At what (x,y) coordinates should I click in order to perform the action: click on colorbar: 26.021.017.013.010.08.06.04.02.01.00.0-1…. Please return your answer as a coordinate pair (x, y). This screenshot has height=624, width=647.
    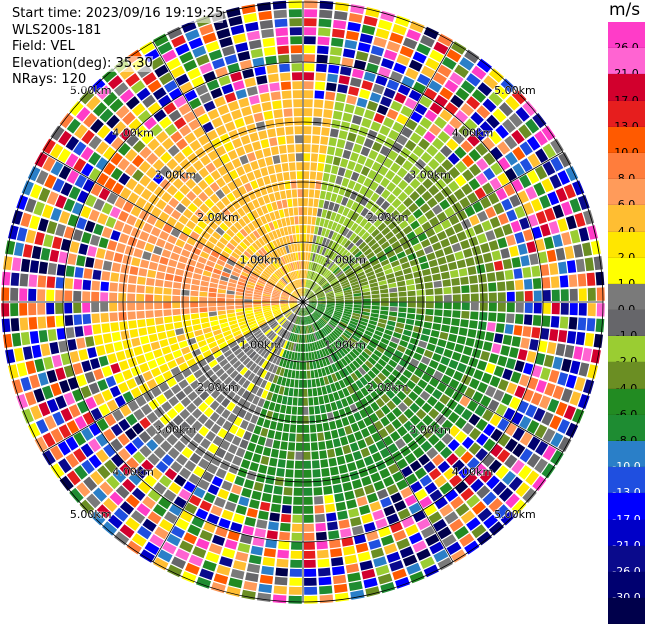
    Looking at the image, I should click on (626, 323).